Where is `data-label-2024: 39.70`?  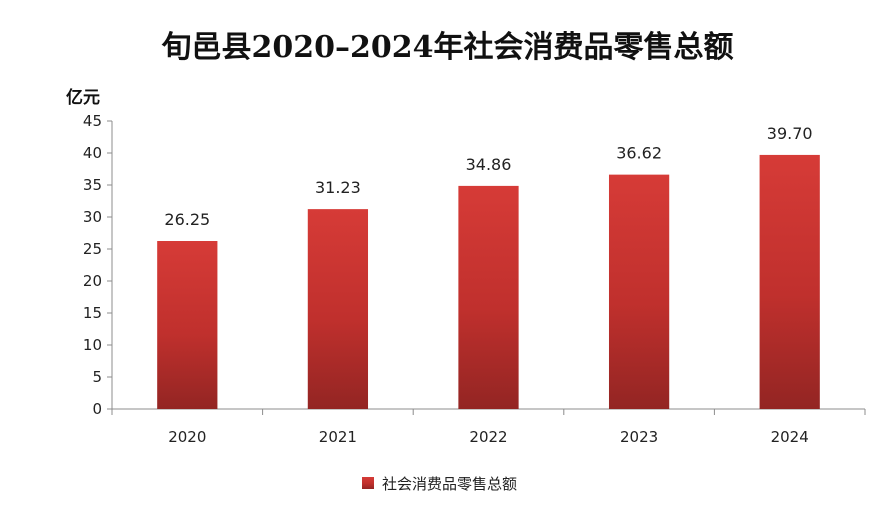
data-label-2024: 39.70 is located at coordinates (790, 133).